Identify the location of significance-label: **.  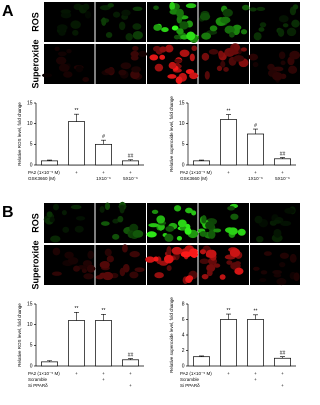
(104, 311).